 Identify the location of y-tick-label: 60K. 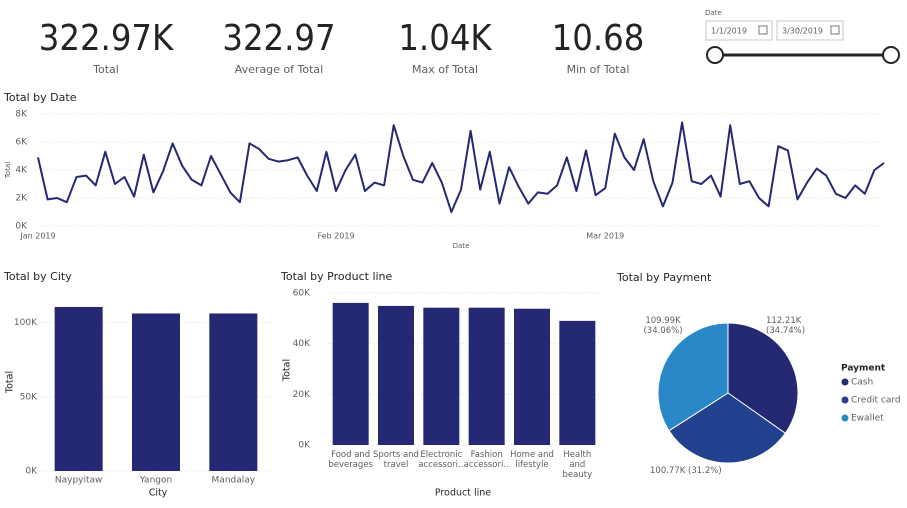
(302, 294).